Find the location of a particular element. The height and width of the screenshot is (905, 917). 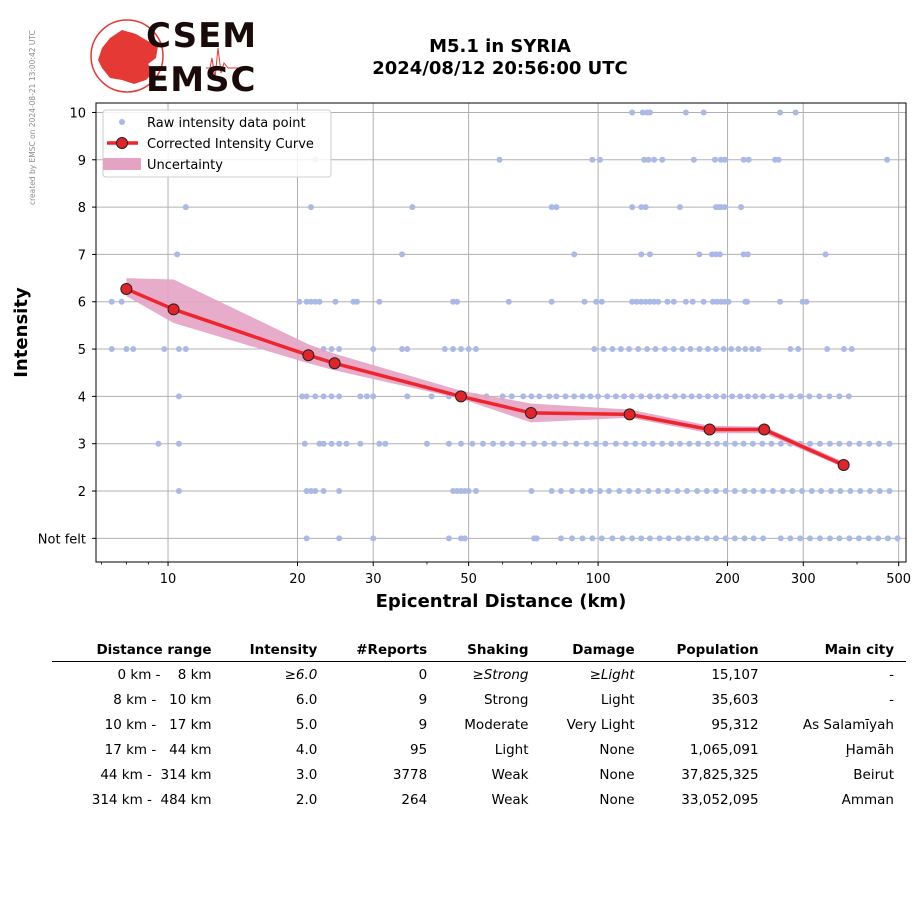

cell-reports: 3778 is located at coordinates (410, 774).